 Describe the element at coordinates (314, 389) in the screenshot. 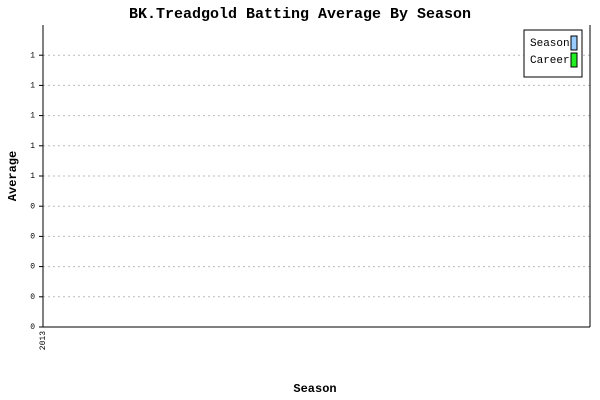

I see `x-axis-label: Season` at that location.